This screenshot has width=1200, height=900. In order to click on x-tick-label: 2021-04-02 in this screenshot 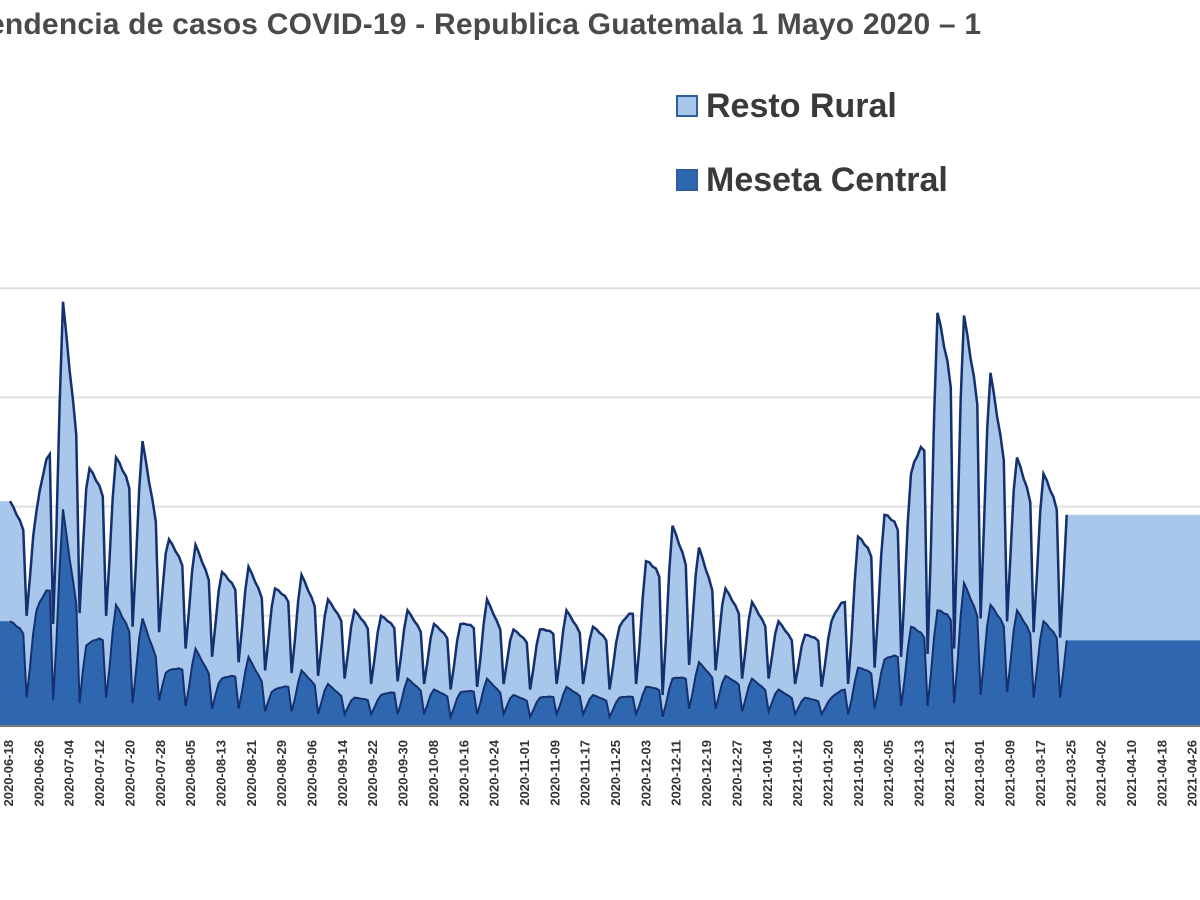, I will do `click(1101, 773)`.